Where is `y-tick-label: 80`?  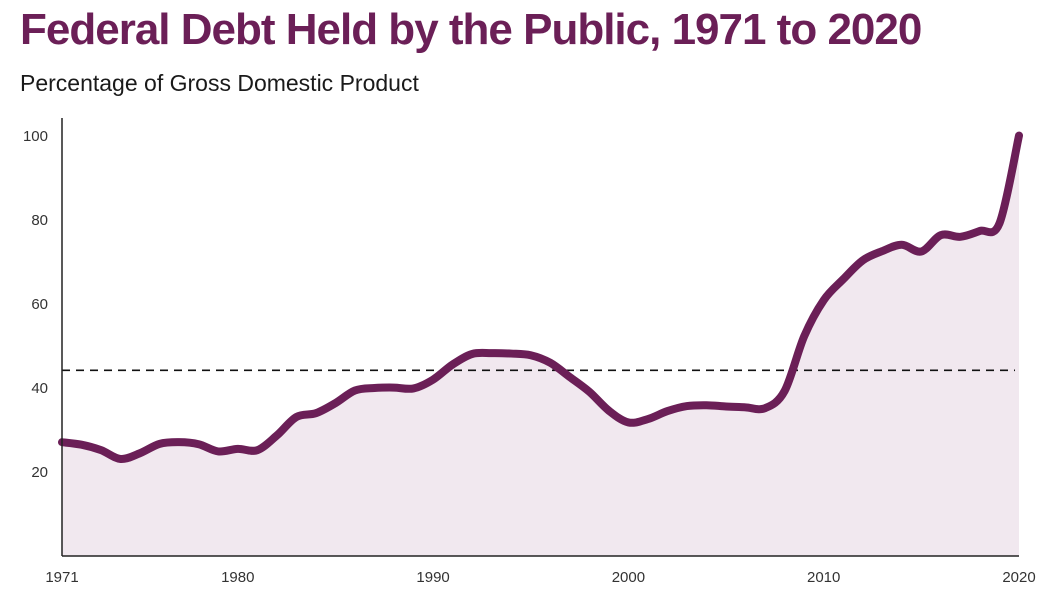
y-tick-label: 80 is located at coordinates (39, 220).